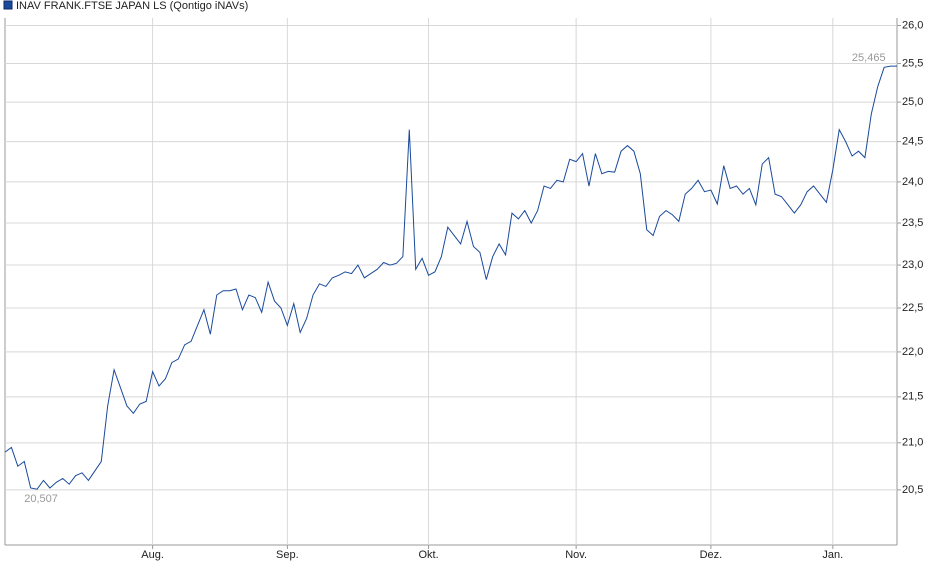 The width and height of the screenshot is (940, 579). Describe the element at coordinates (912, 443) in the screenshot. I see `y-tick-label: 21,0` at that location.